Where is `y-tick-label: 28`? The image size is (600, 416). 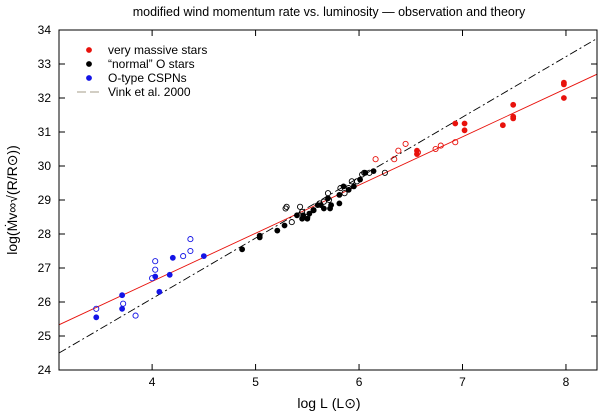 y-tick-label: 28 is located at coordinates (45, 234).